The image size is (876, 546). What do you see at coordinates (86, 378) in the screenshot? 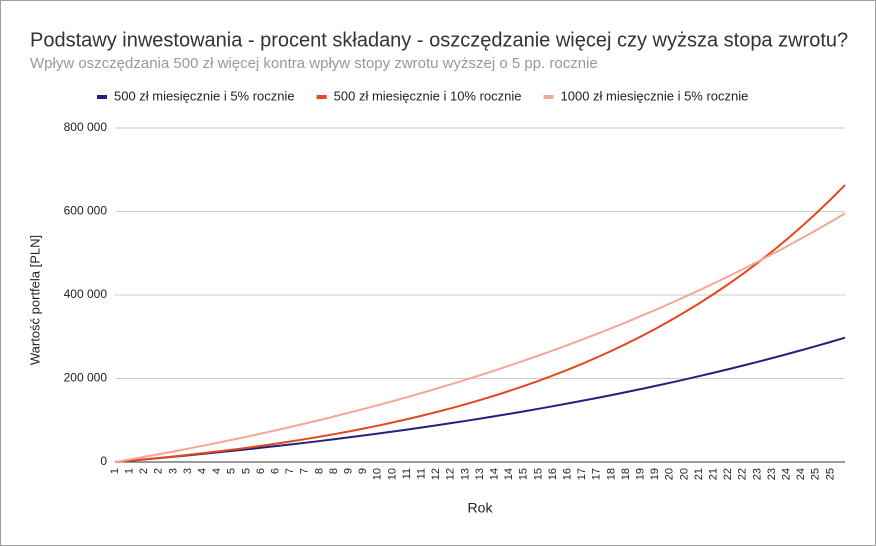
I see `y-tick-label: 200 000` at bounding box center [86, 378].